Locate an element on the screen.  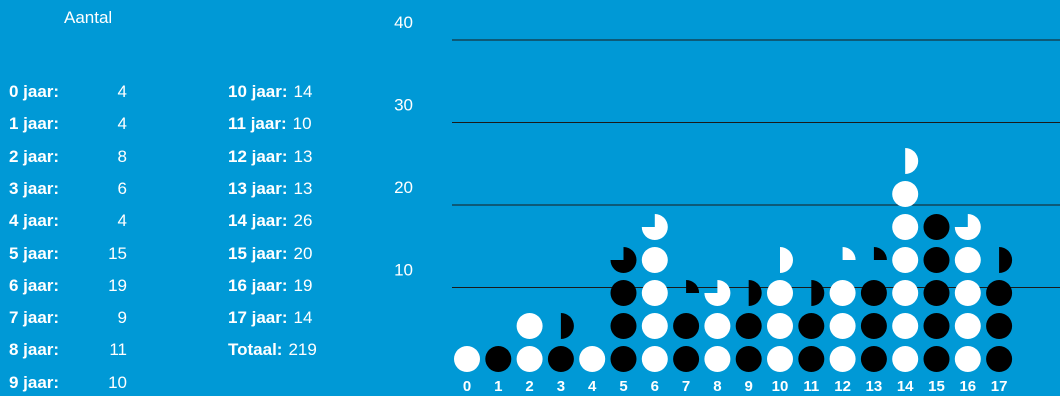
legend-value: 19 is located at coordinates (117, 285).